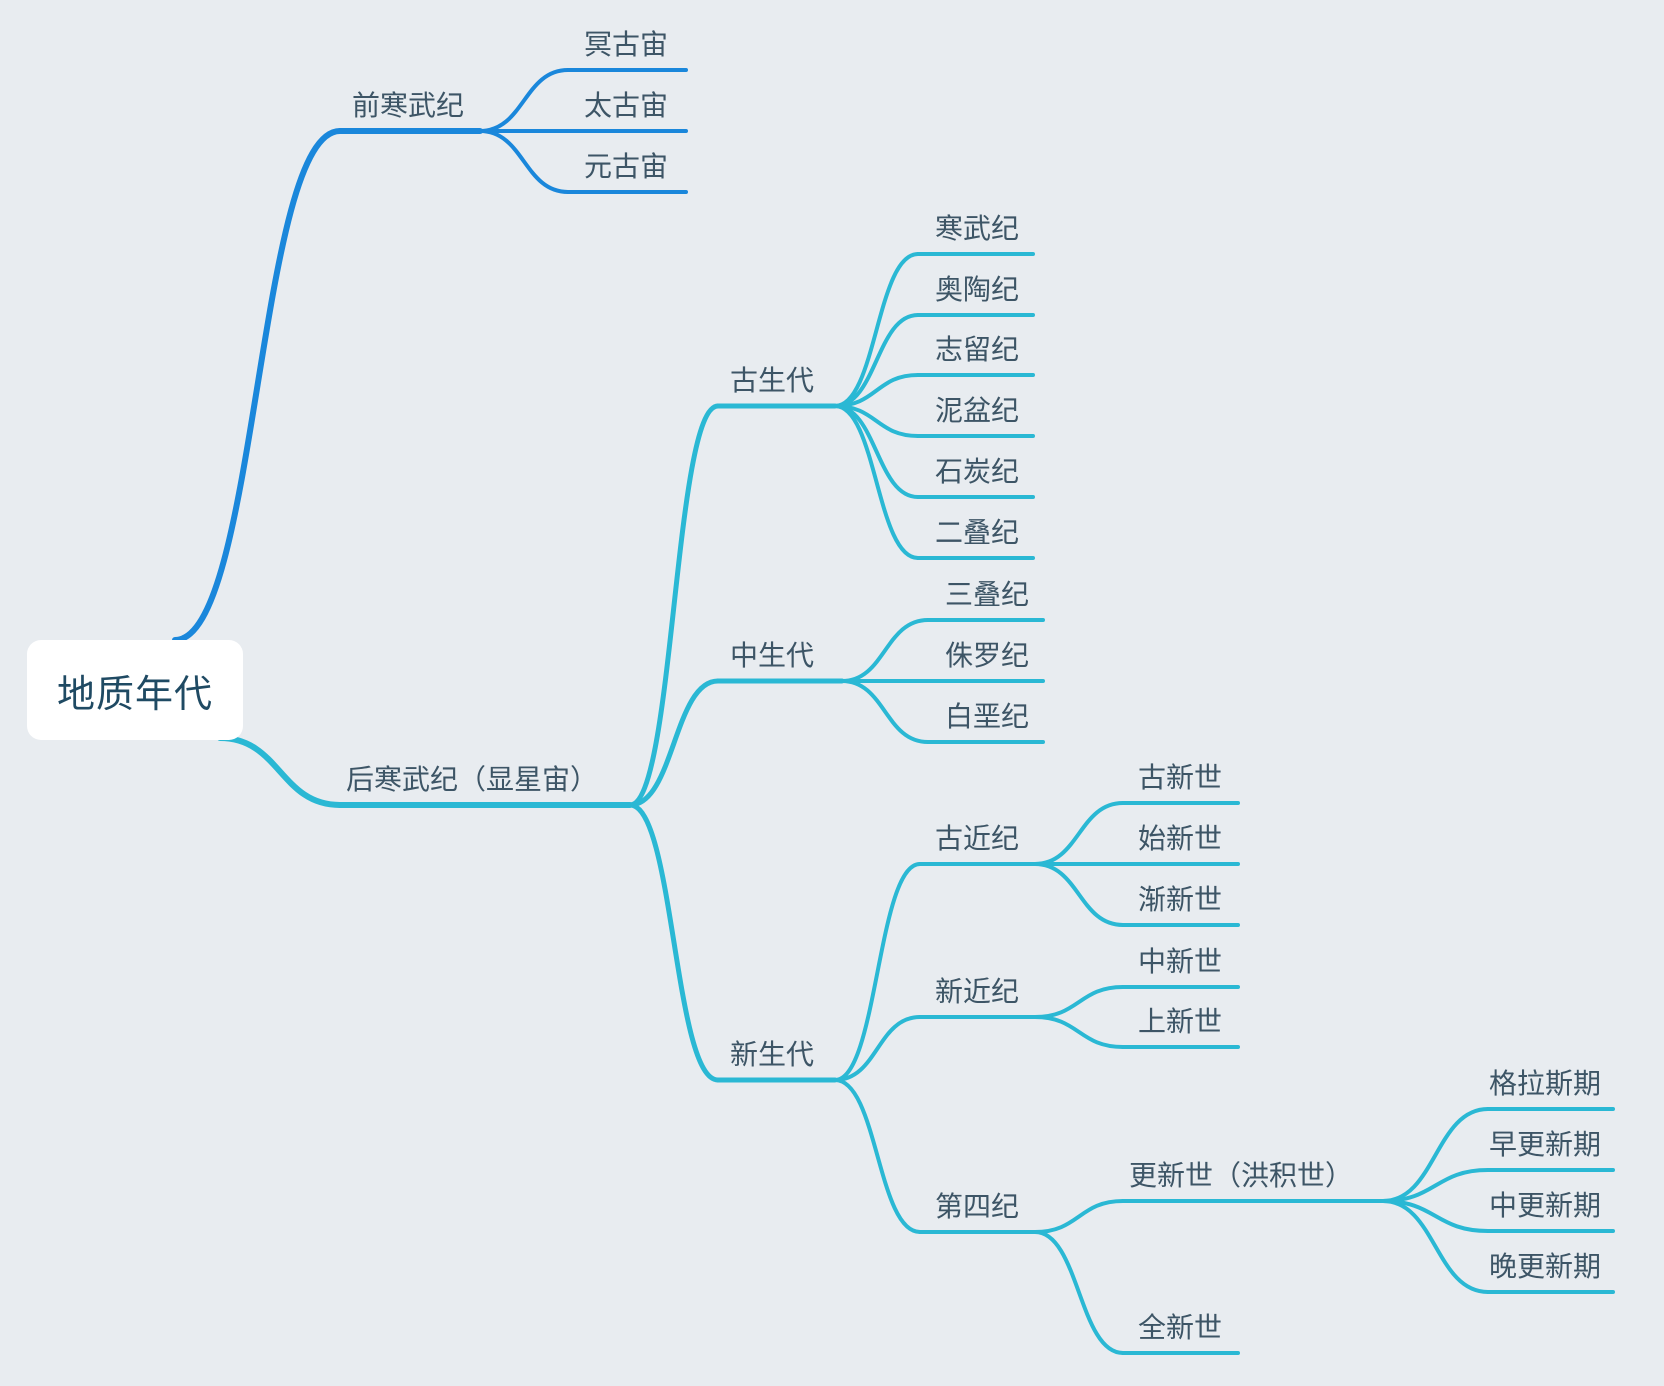 The width and height of the screenshot is (1664, 1386). I want to click on node-paleogene: 古近纪, so click(976, 838).